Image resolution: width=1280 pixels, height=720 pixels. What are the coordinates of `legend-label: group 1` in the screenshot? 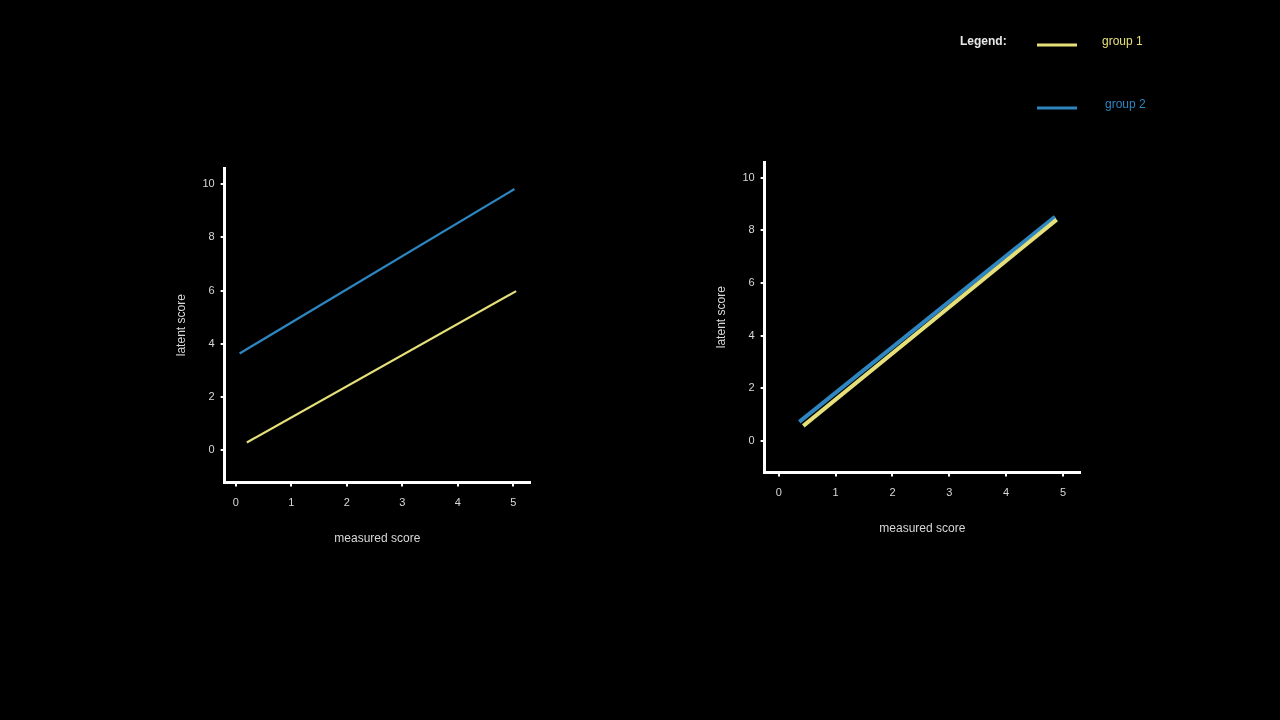 It's located at (1123, 41).